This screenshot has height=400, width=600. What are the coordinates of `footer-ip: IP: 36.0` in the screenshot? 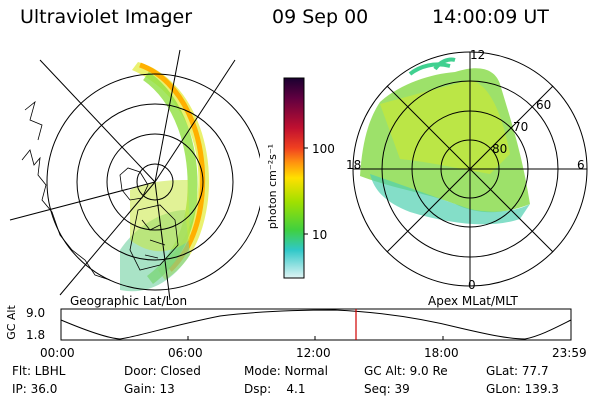 It's located at (35, 389).